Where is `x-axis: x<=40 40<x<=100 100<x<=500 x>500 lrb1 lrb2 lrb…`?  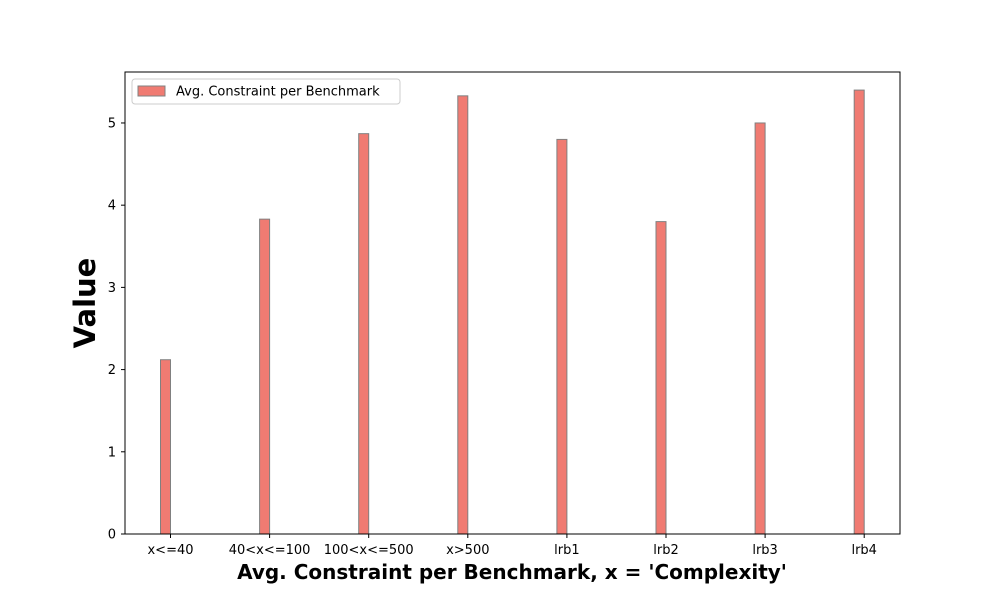 x-axis: x<=40 40<x<=100 100<x<=500 x>500 lrb1 lrb2 lrb… is located at coordinates (512, 546).